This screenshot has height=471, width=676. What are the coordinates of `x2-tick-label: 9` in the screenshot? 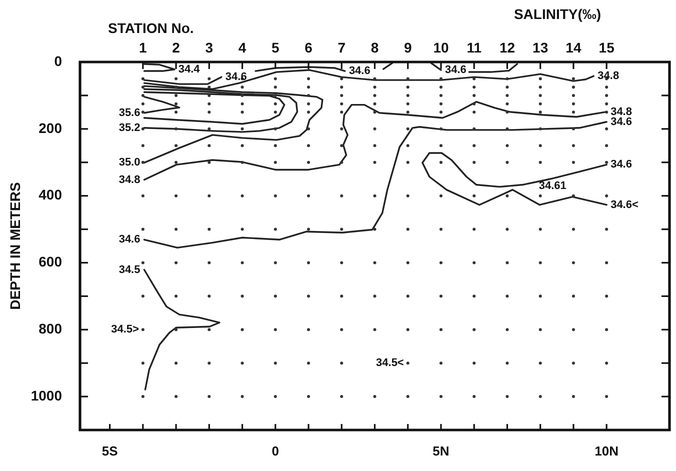 It's located at (408, 47).